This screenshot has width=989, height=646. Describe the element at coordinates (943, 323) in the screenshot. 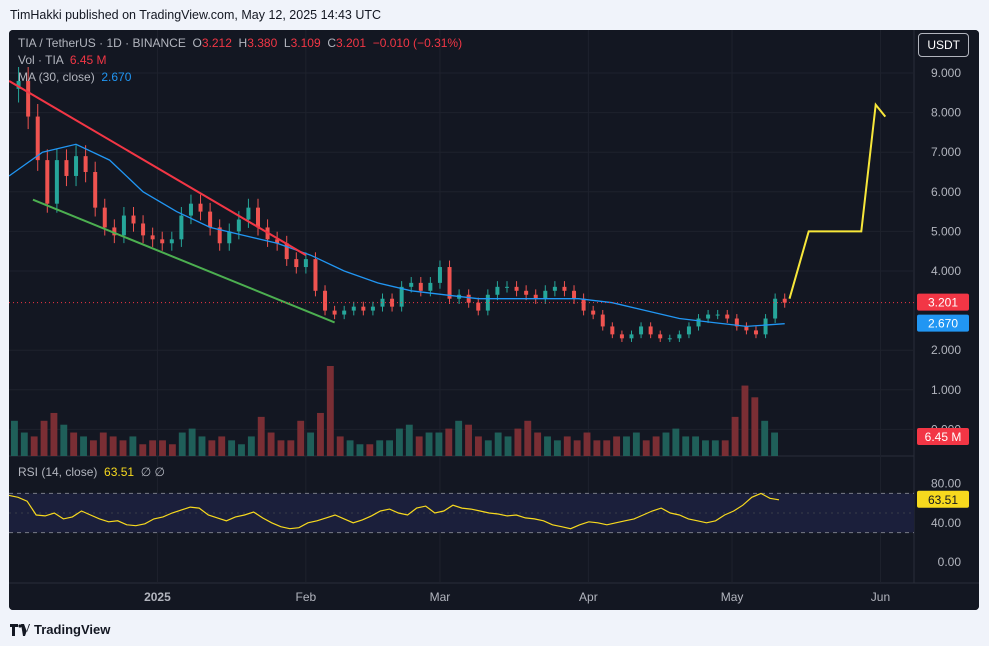

I see `ma-badge-bg` at that location.